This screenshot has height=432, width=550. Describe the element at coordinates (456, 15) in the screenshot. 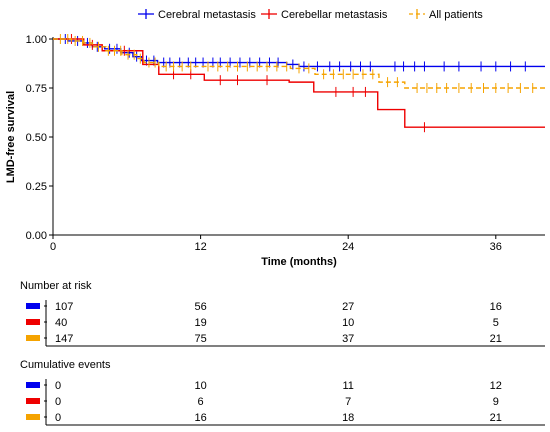

I see `legend-label: All patients` at that location.